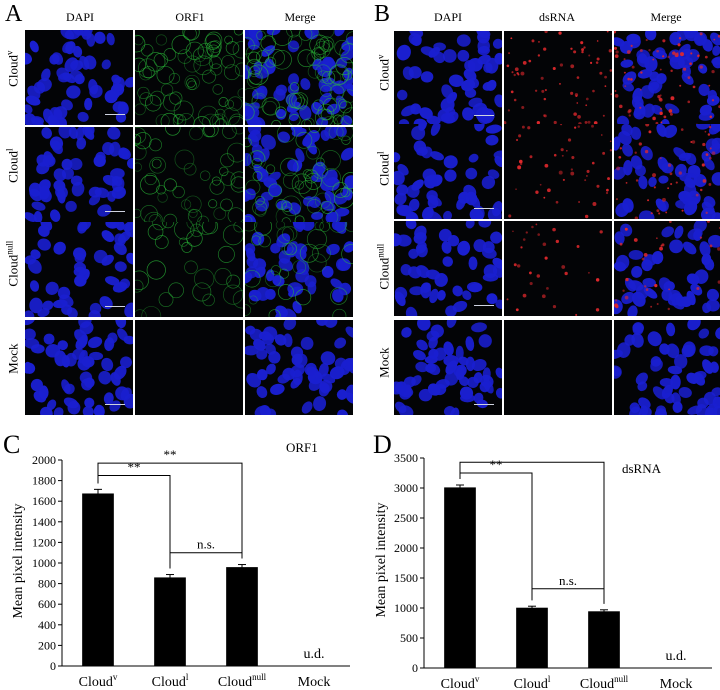 The image size is (720, 690). Describe the element at coordinates (47, 645) in the screenshot. I see `y-tick-label: 200` at that location.